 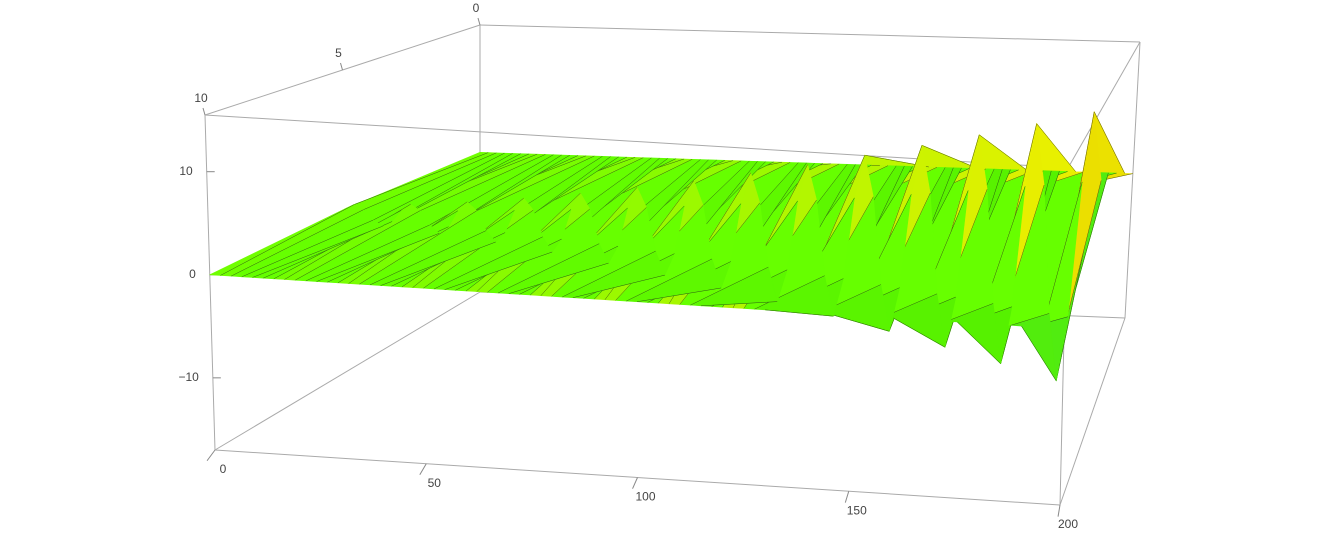 I want to click on x-tick-label: 100, so click(x=645, y=497).